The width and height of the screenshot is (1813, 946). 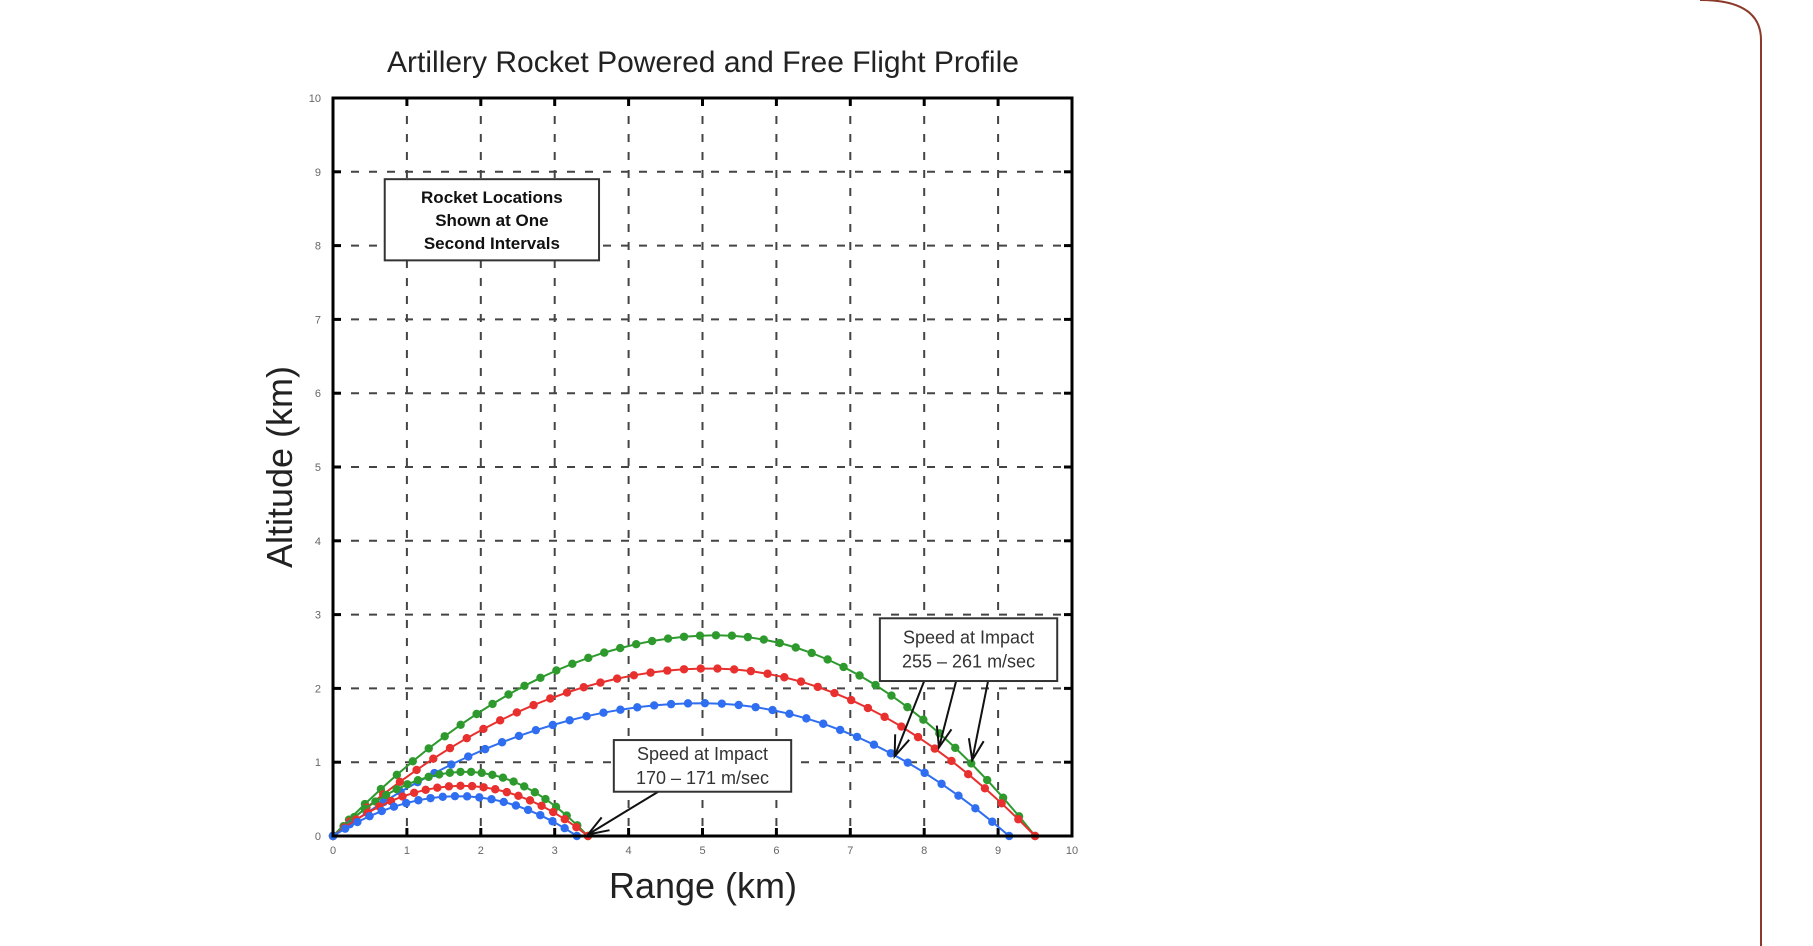 What do you see at coordinates (318, 468) in the screenshot?
I see `y-tick-label: 5` at bounding box center [318, 468].